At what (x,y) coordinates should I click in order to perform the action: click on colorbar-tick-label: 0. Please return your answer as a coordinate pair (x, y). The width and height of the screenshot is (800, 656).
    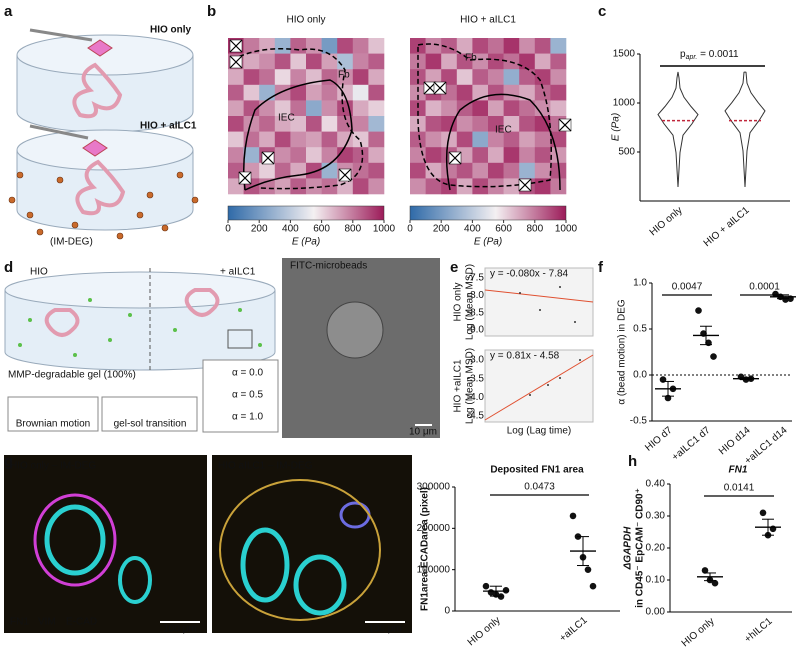
    Looking at the image, I should click on (228, 229).